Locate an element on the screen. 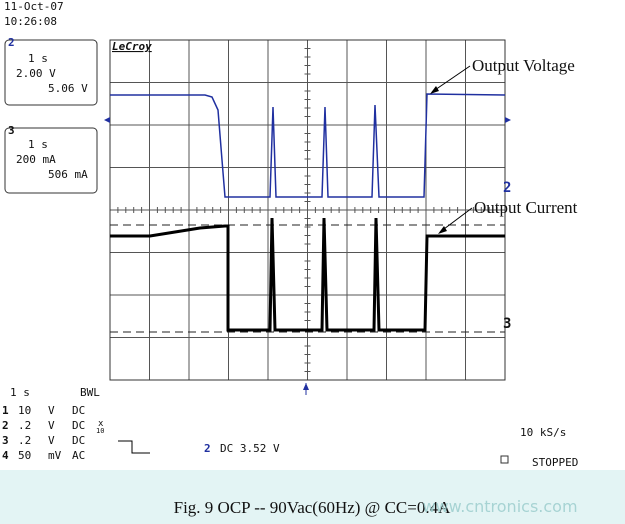  date: 11-Oct-07 is located at coordinates (34, 6).